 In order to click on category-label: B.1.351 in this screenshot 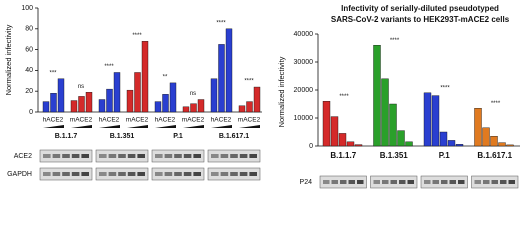, I will do `click(394, 155)`.